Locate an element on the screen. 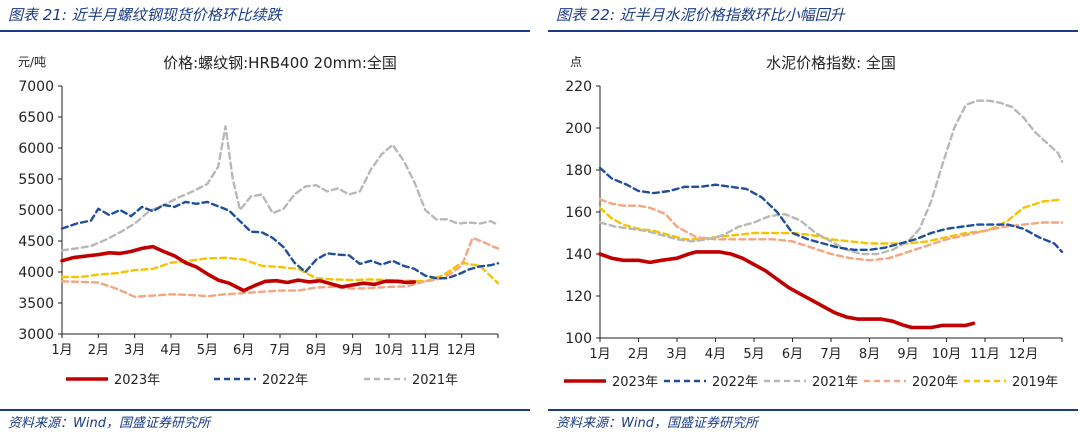 The height and width of the screenshot is (434, 1080). legend-label: 2019年 is located at coordinates (1035, 382).